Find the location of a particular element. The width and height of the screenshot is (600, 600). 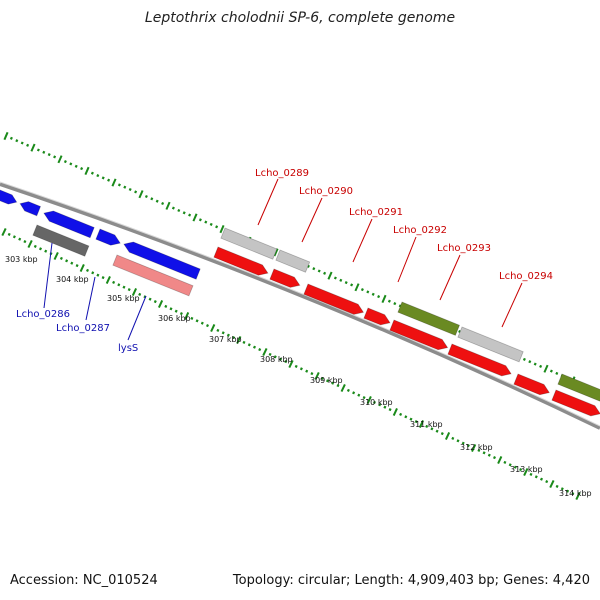

kbp-label: 303 kbp is located at coordinates (21, 259).